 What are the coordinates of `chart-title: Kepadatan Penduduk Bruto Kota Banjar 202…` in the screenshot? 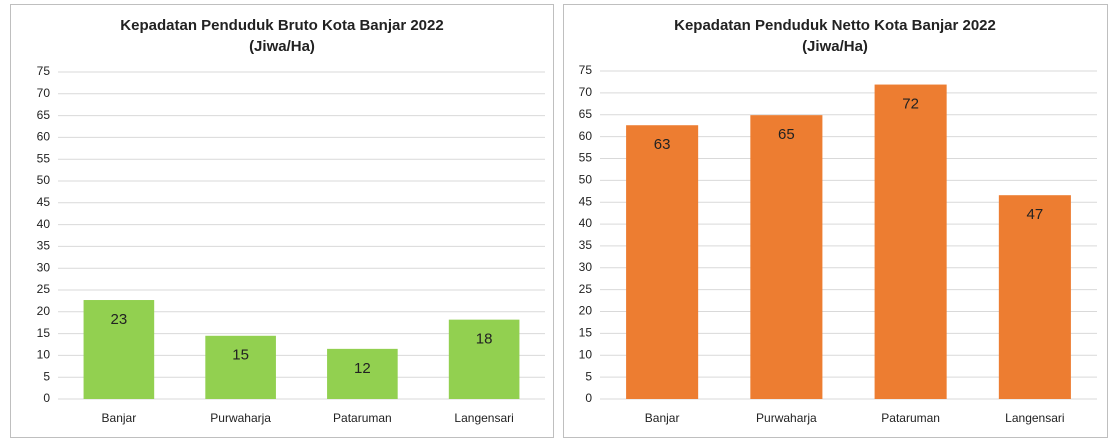 It's located at (281, 25).